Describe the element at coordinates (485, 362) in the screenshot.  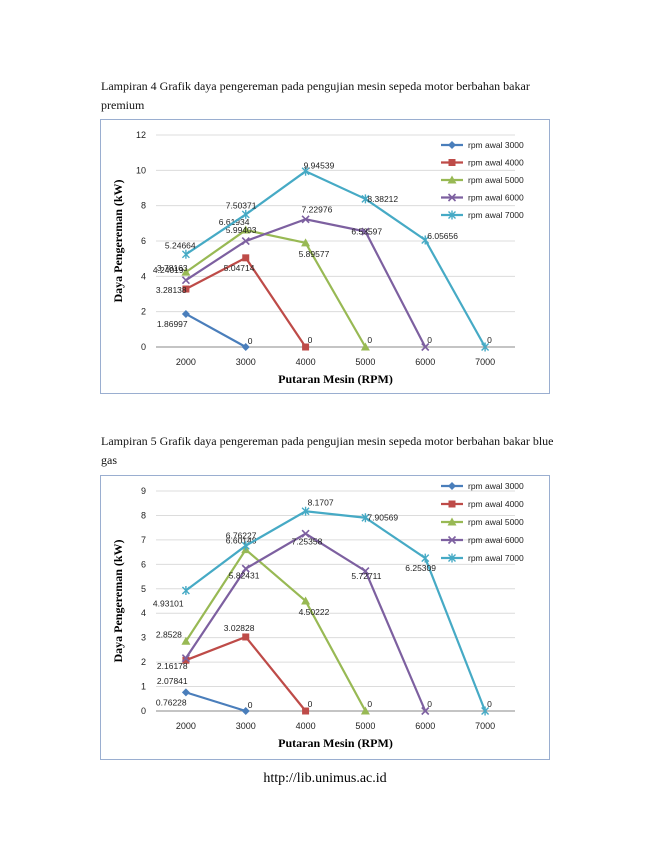
I see `x-tick-label: 7000` at that location.